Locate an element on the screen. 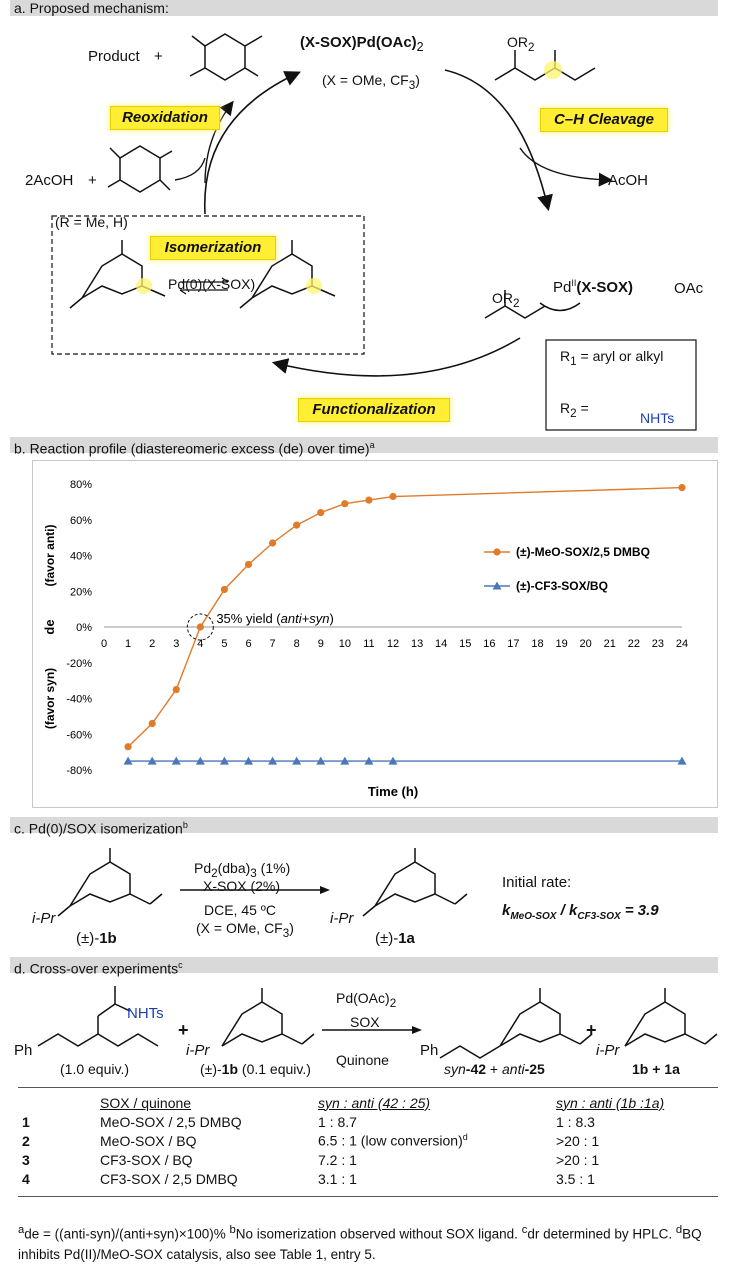 The image size is (734, 1272). sox-cell: MeO-SOX / BQ is located at coordinates (148, 1140).